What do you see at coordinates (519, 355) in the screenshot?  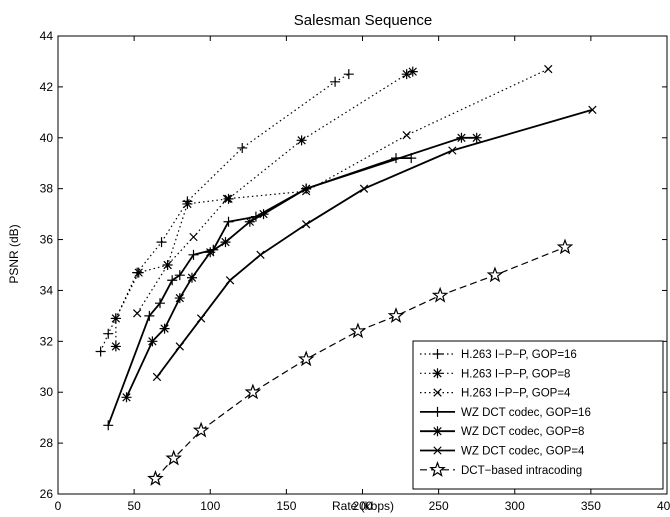 I see `legend-label: H.263 I−P−P, GOP=16` at bounding box center [519, 355].